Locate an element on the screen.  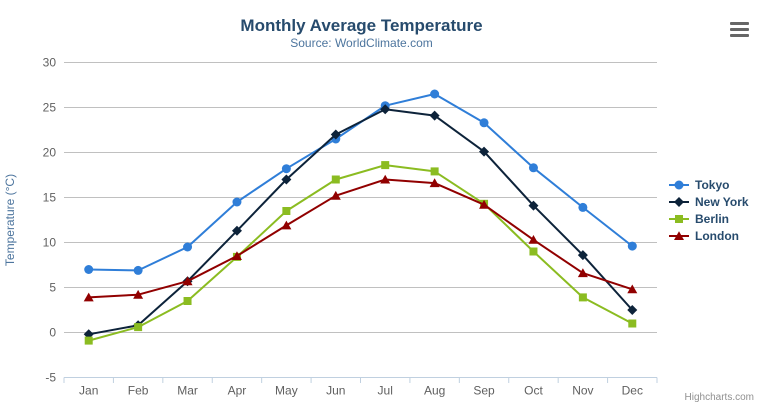
x-axis-label: Jul is located at coordinates (385, 391).